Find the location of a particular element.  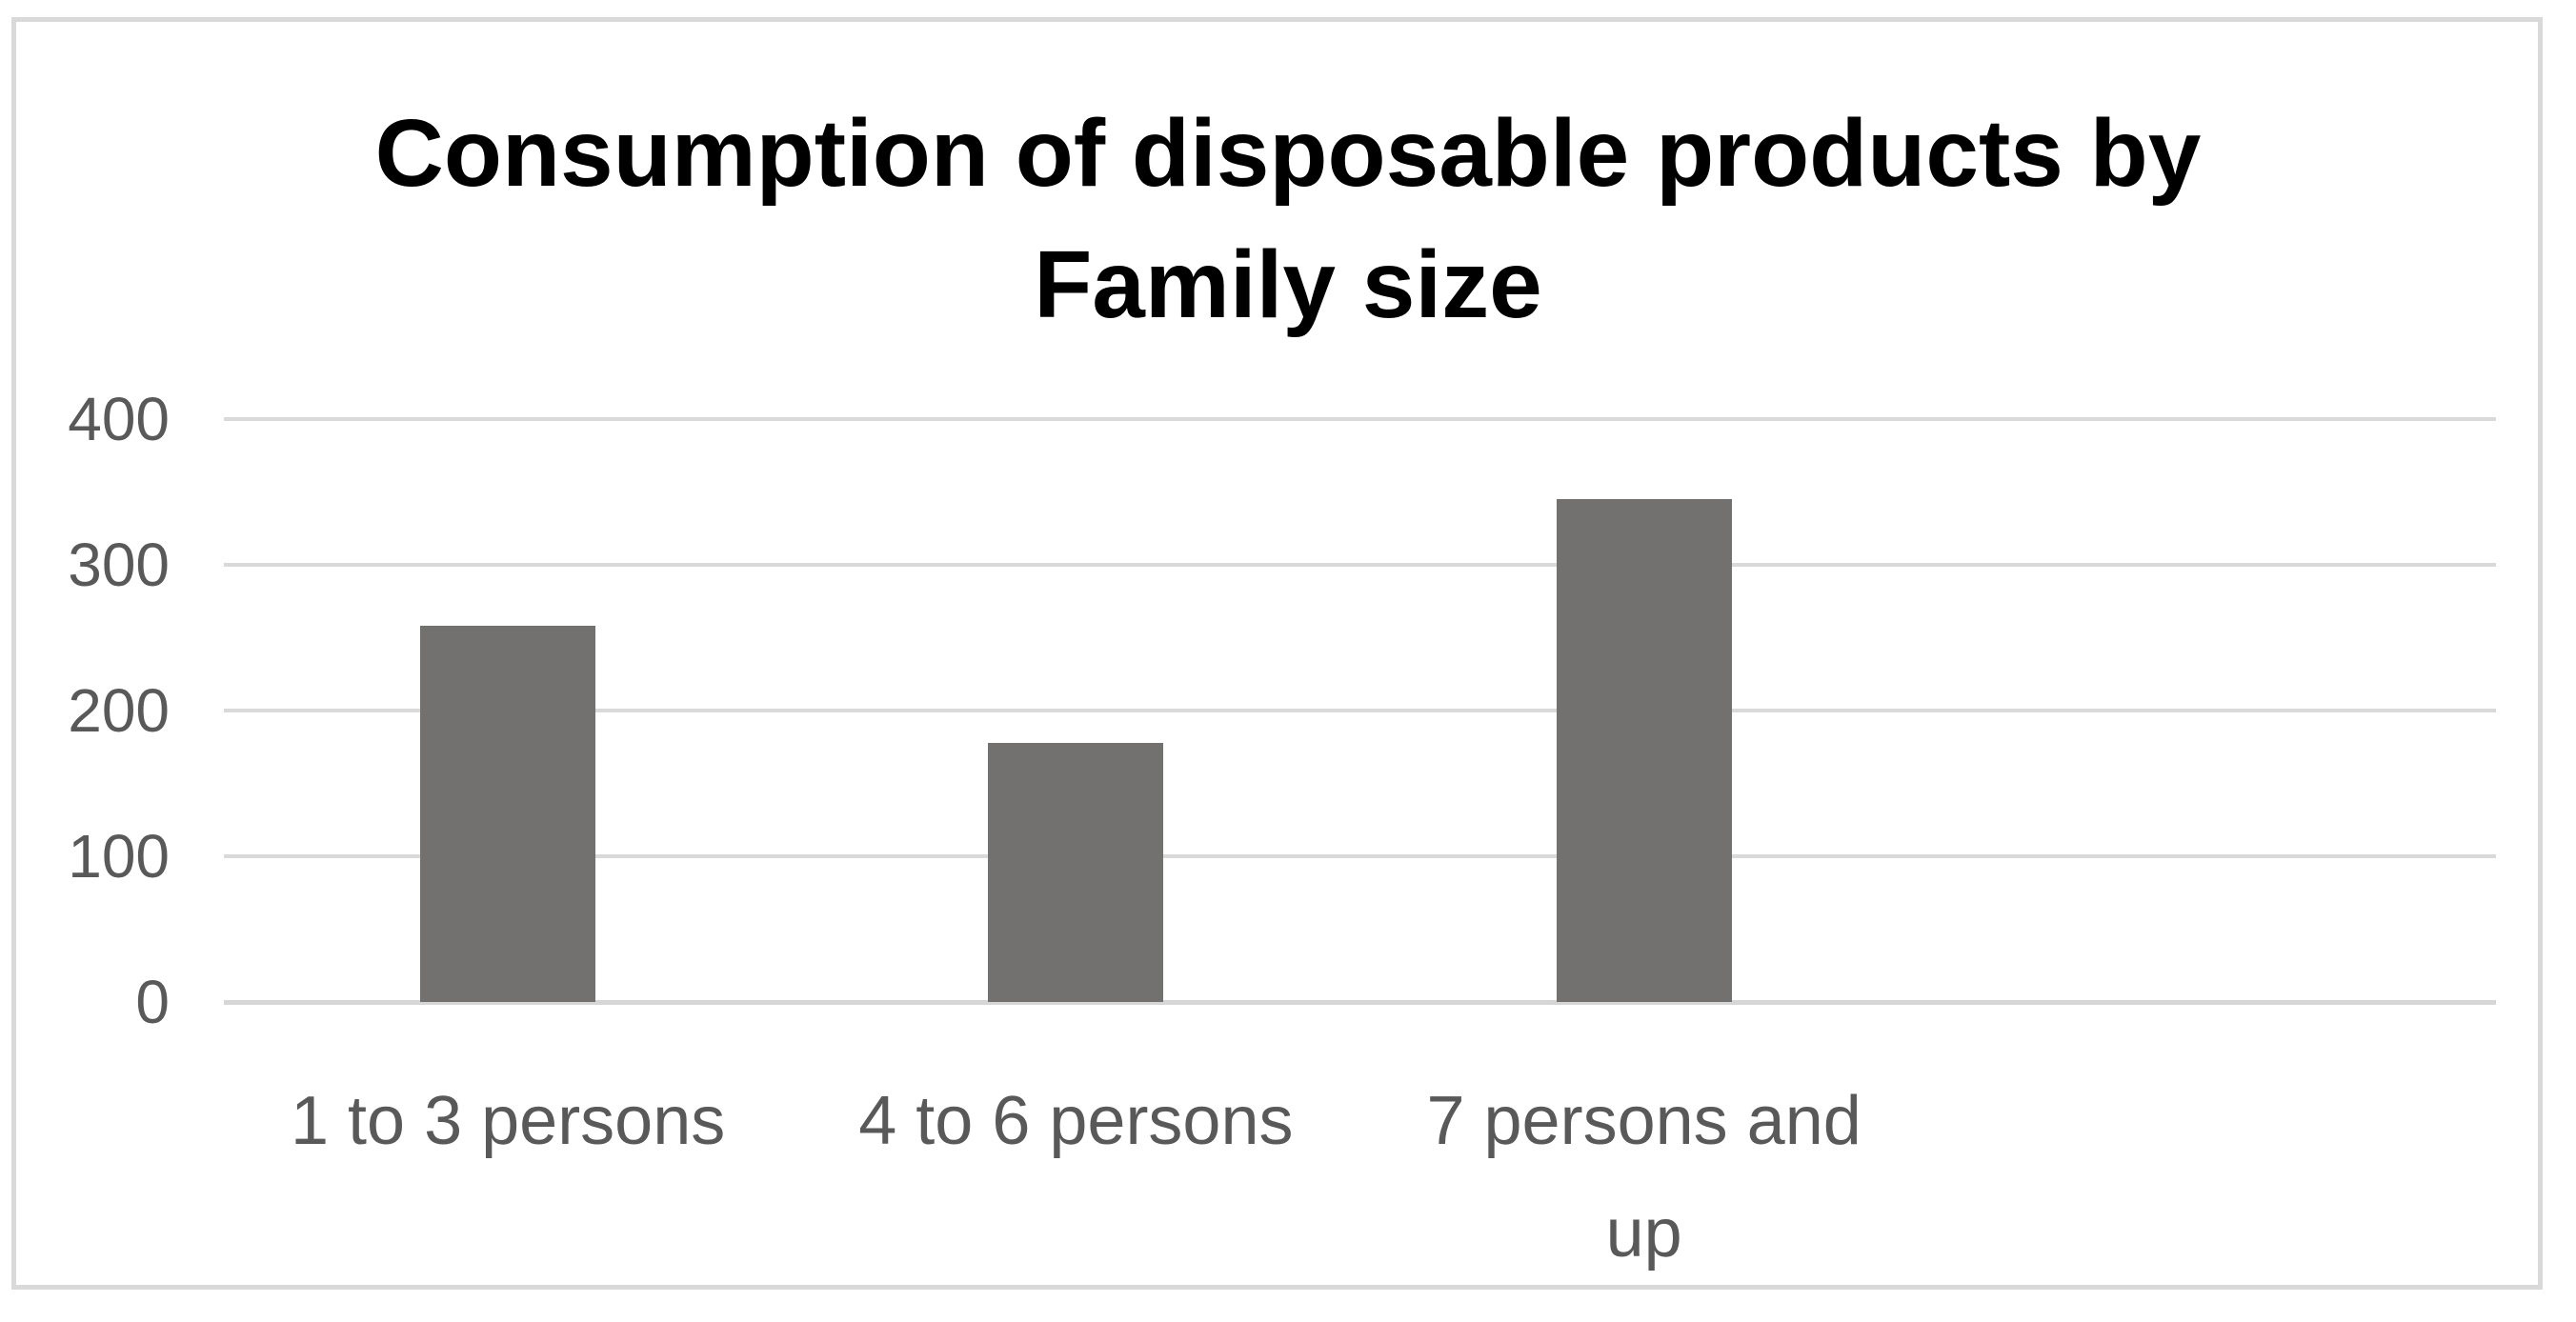

y-tick-label-100: 100 is located at coordinates (119, 857).